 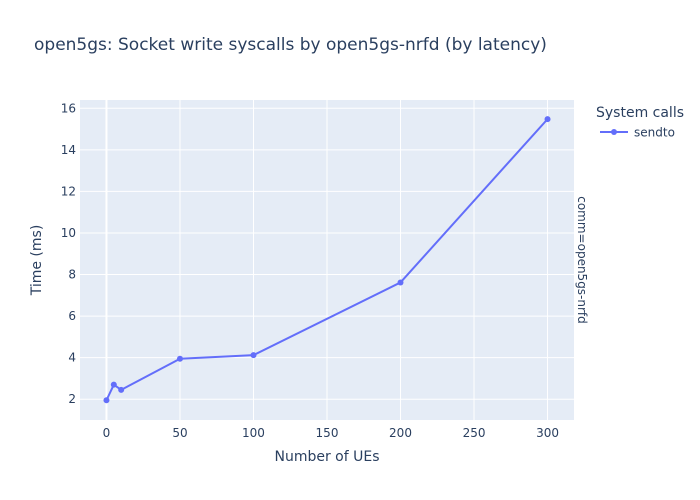 What do you see at coordinates (474, 433) in the screenshot?
I see `x-tick-label: 250` at bounding box center [474, 433].